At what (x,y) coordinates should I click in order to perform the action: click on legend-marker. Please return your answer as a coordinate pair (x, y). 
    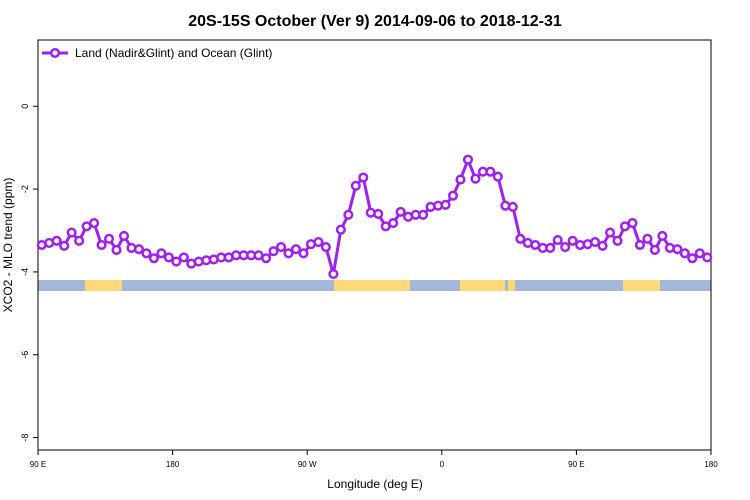
    Looking at the image, I should click on (55, 53).